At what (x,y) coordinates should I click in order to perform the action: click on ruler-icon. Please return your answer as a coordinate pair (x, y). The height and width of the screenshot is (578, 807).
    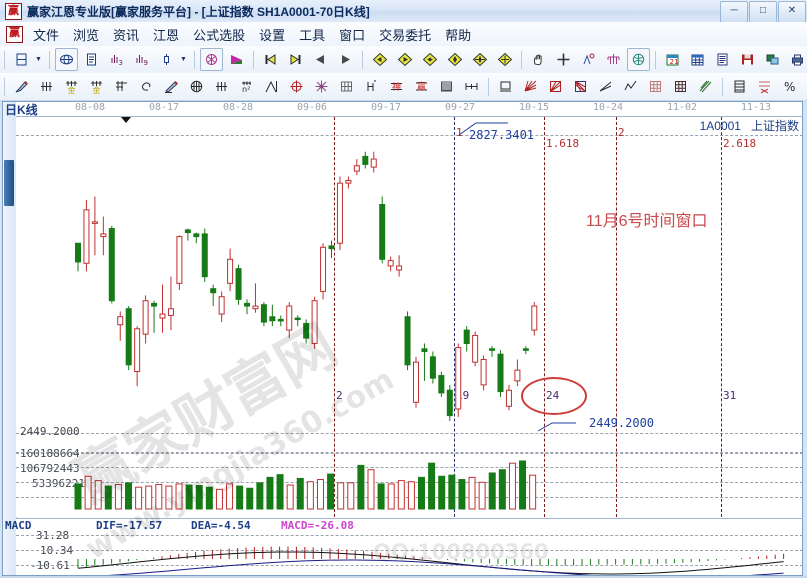
    Looking at the image, I should click on (739, 86).